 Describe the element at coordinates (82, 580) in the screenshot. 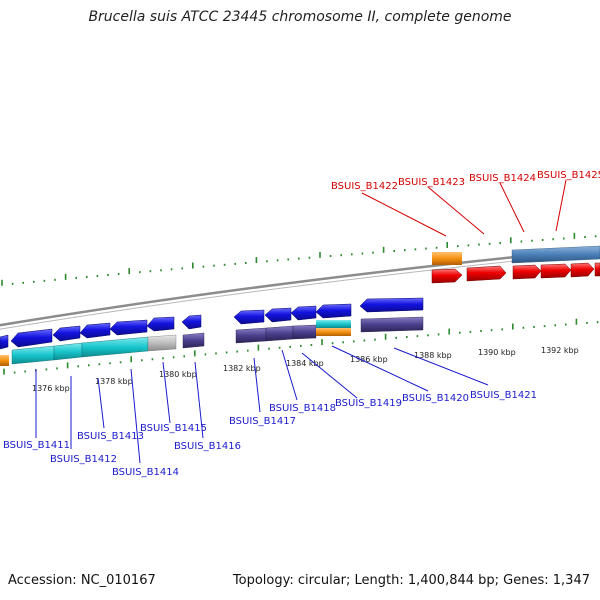

I see `accession-text: Accession: NC_010167` at that location.